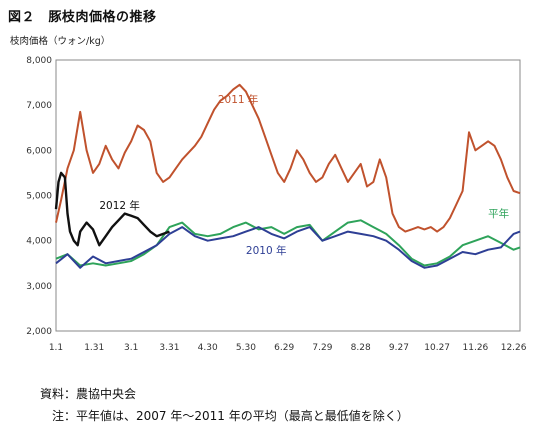 Image resolution: width=540 pixels, height=427 pixels. Describe the element at coordinates (399, 348) in the screenshot. I see `x-tick-label: 9.27` at that location.